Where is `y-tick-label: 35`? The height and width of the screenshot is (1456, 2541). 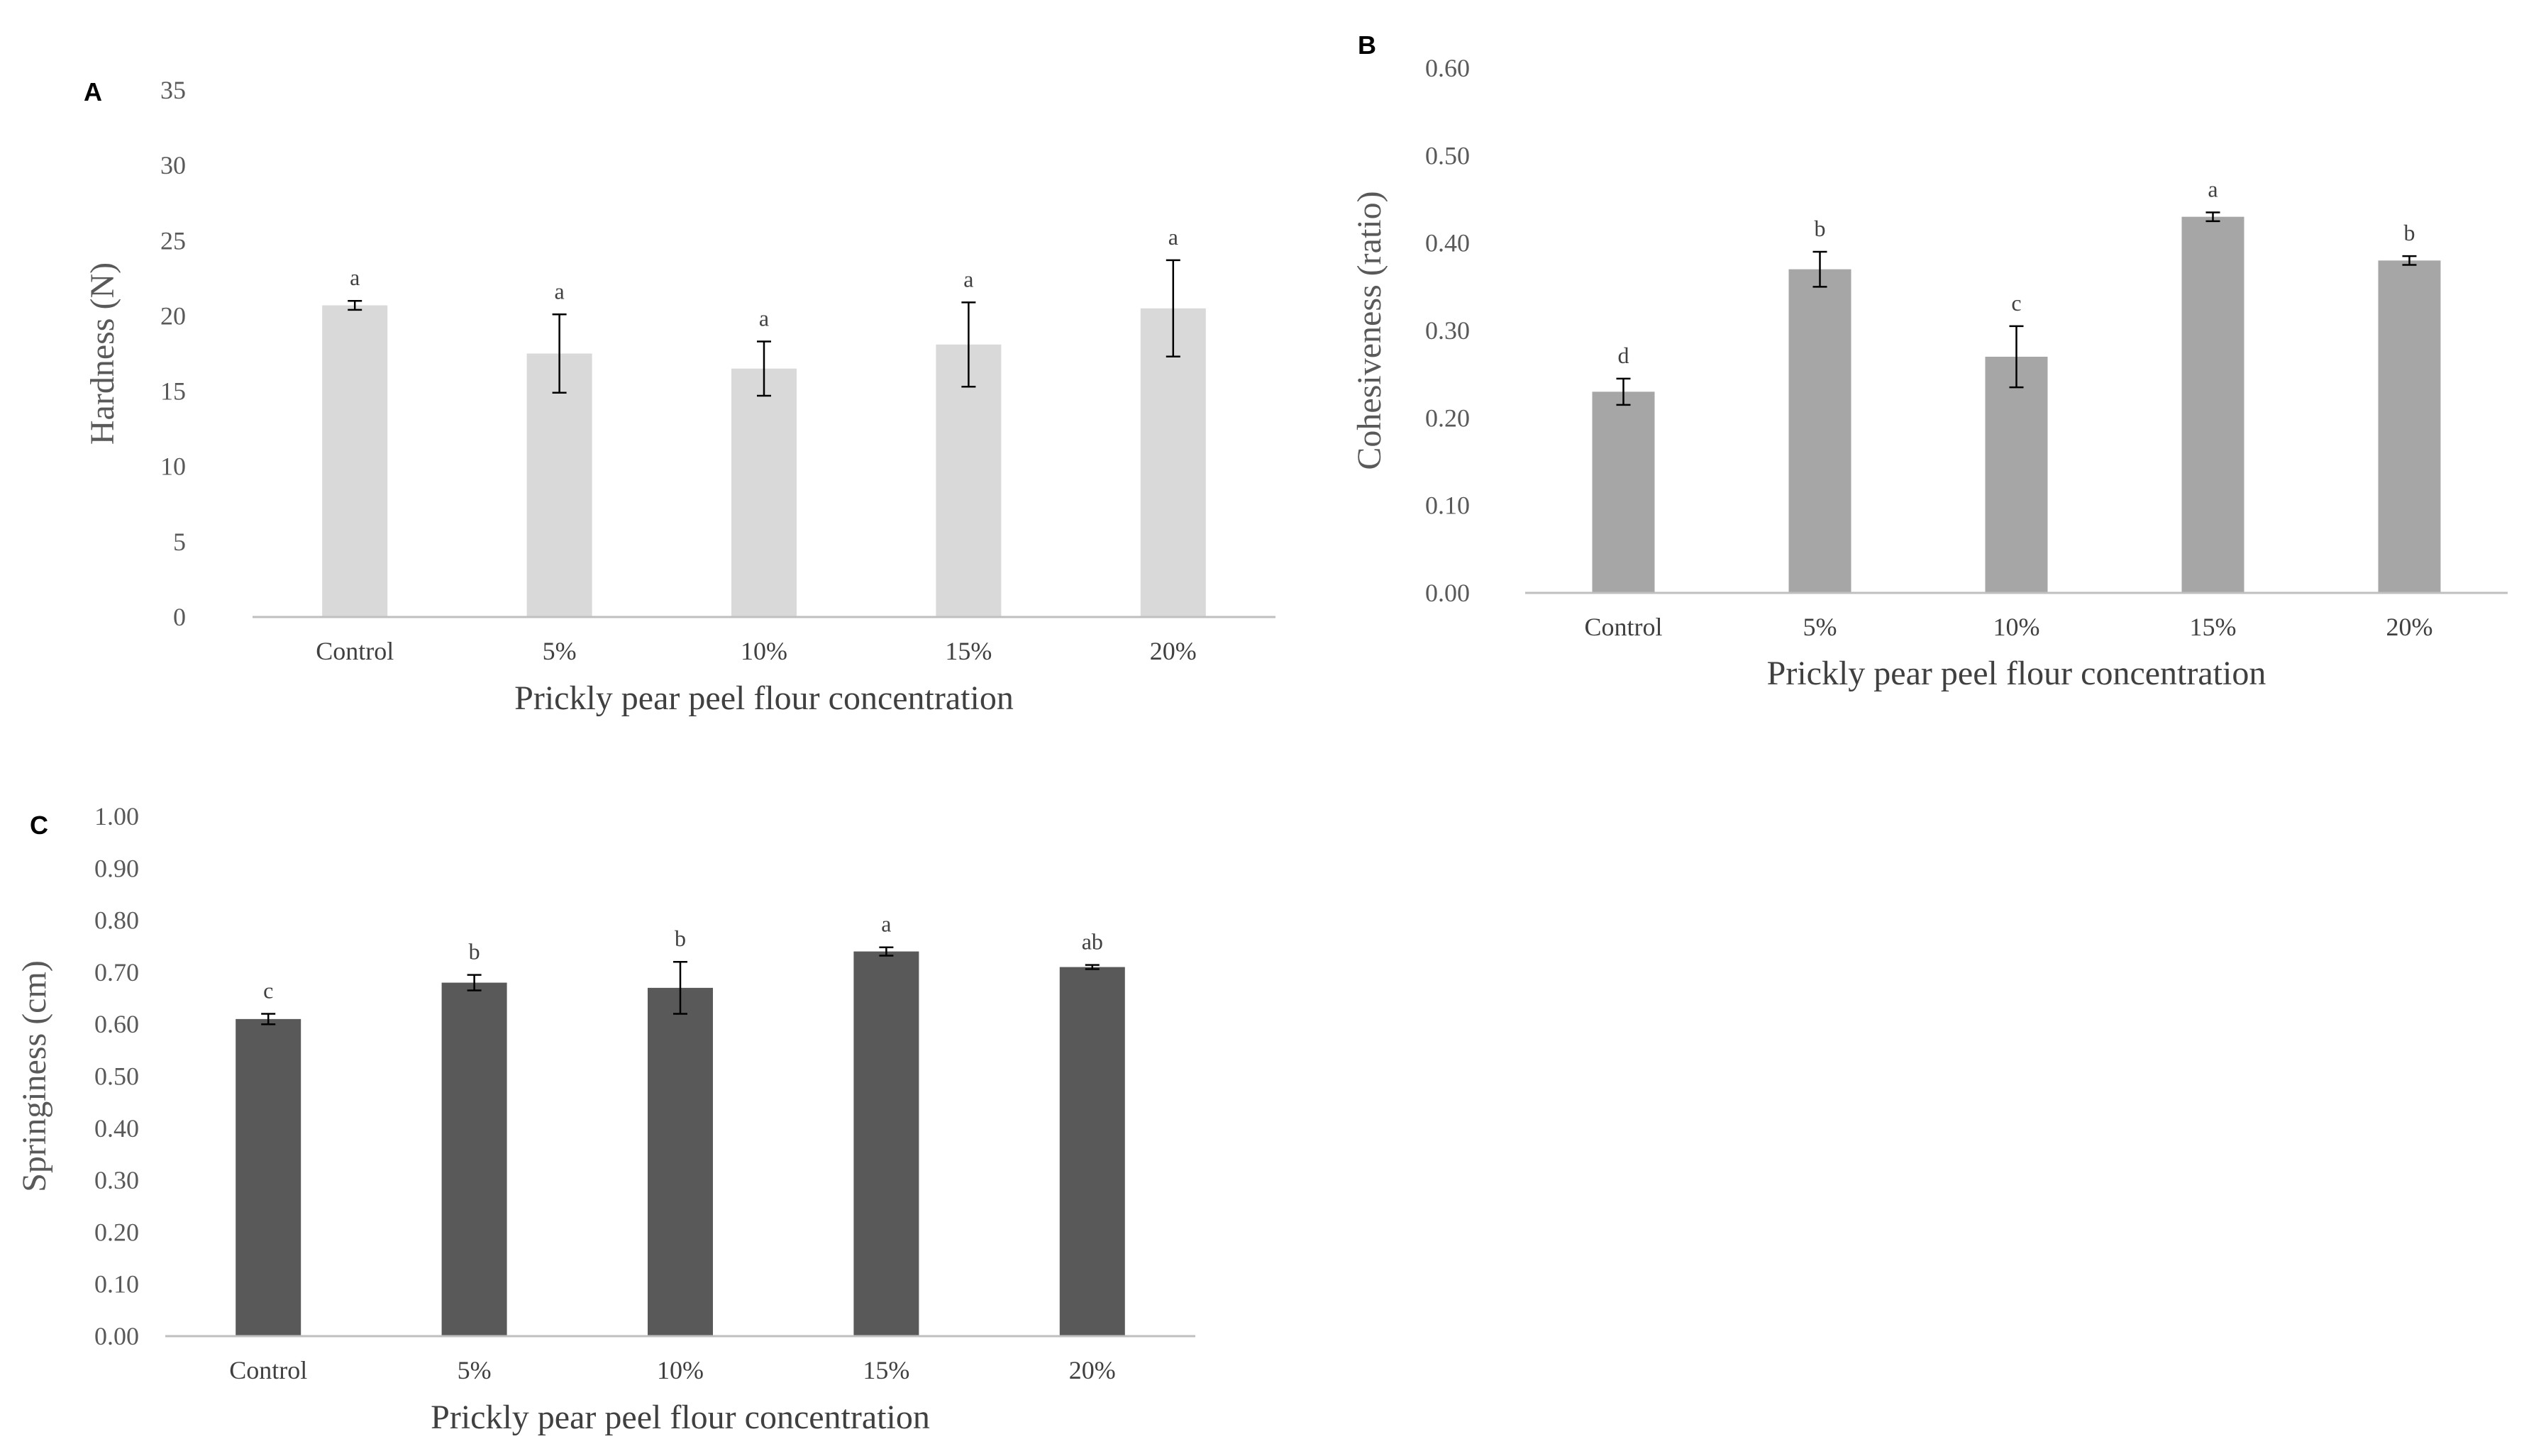
y-tick-label: 35 is located at coordinates (173, 90).